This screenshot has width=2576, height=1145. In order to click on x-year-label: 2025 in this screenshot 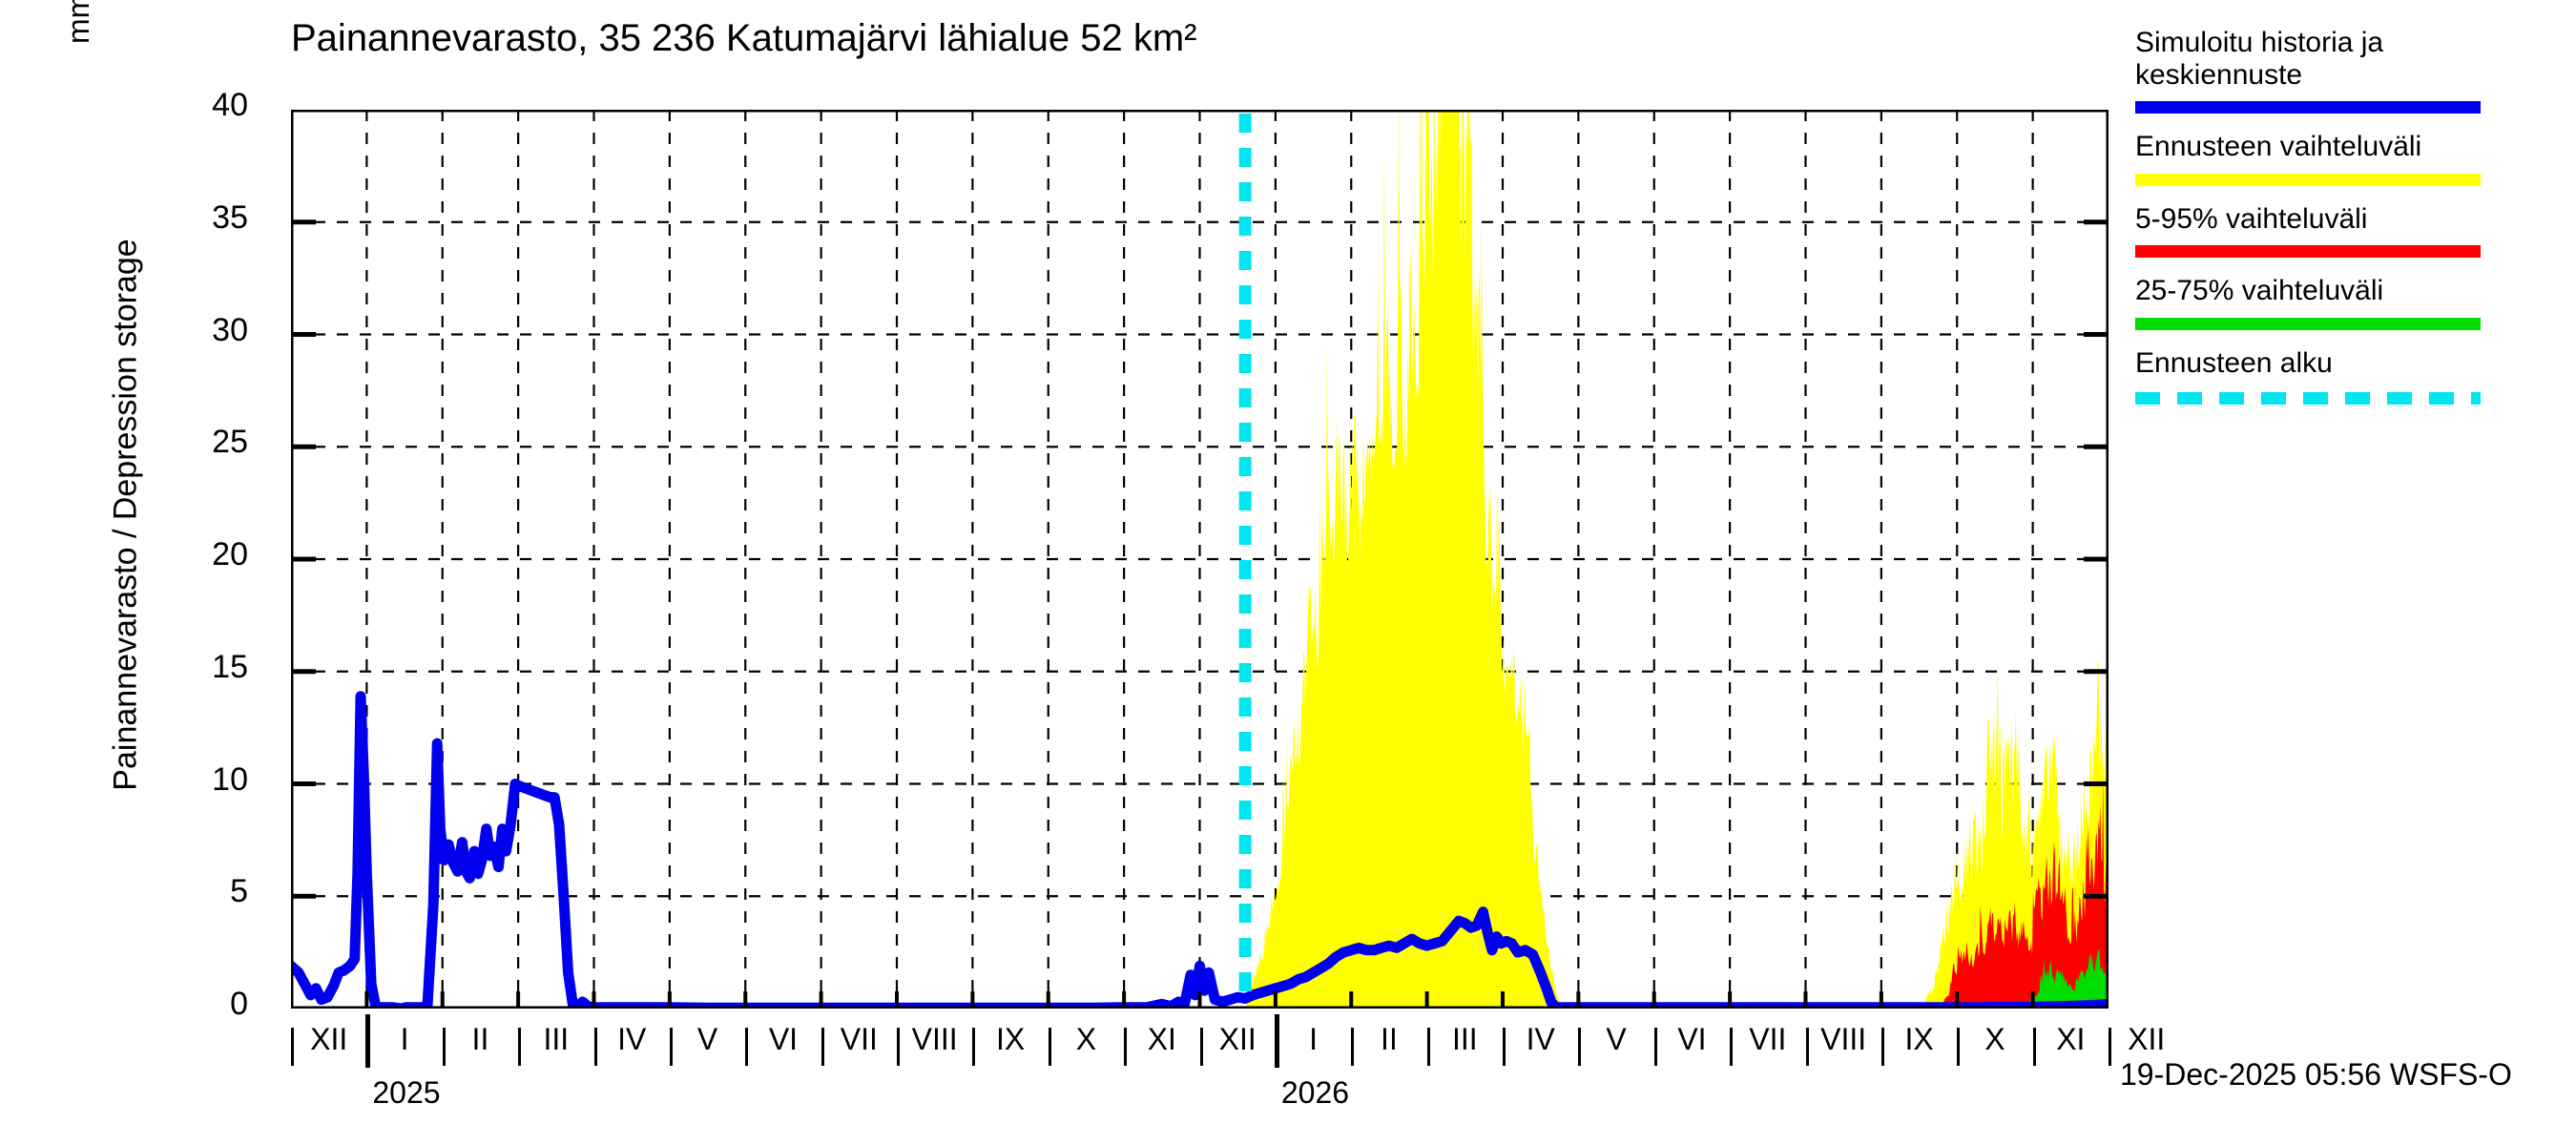, I will do `click(406, 1092)`.